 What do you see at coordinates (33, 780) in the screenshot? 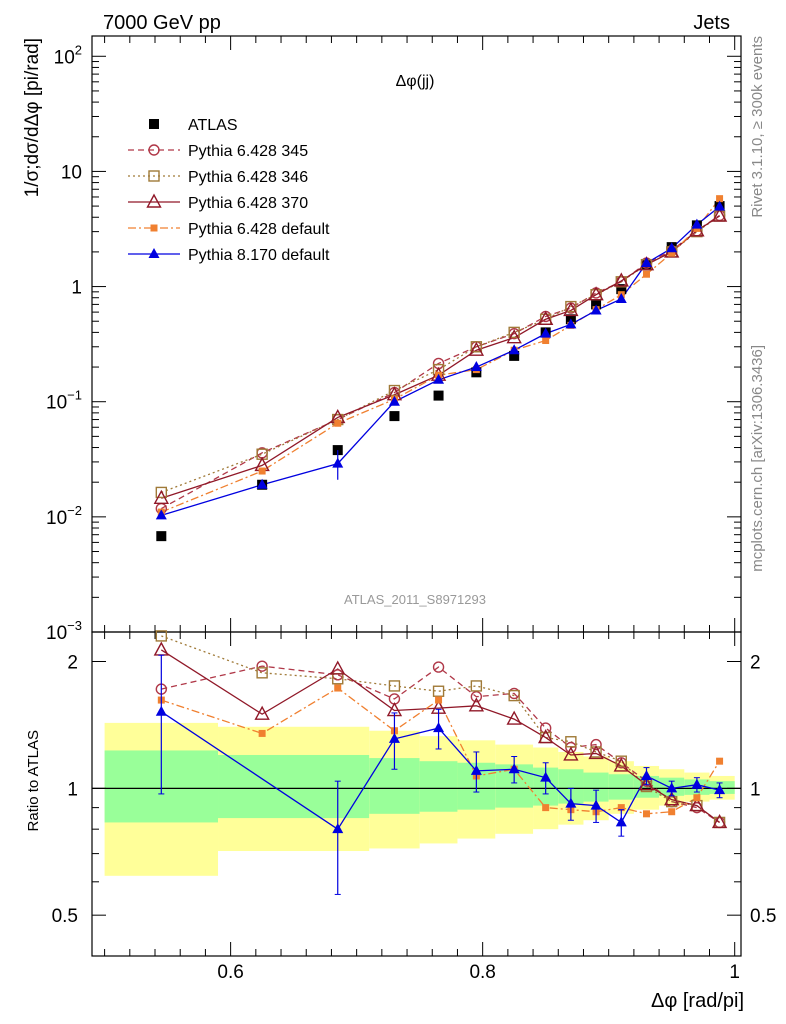
I see `ratio-y-axis-label: Ratio to ATLAS` at bounding box center [33, 780].